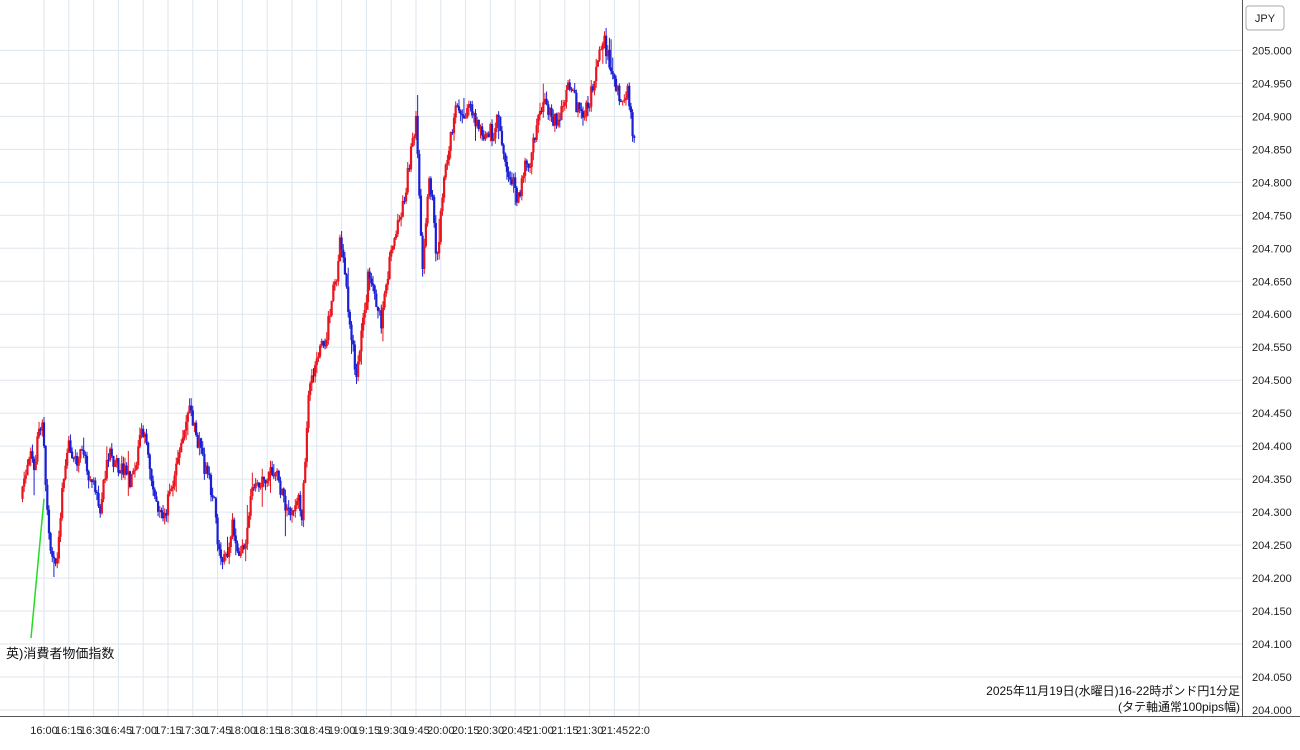  Describe the element at coordinates (1272, 546) in the screenshot. I see `y-tick-label: 204.250` at that location.